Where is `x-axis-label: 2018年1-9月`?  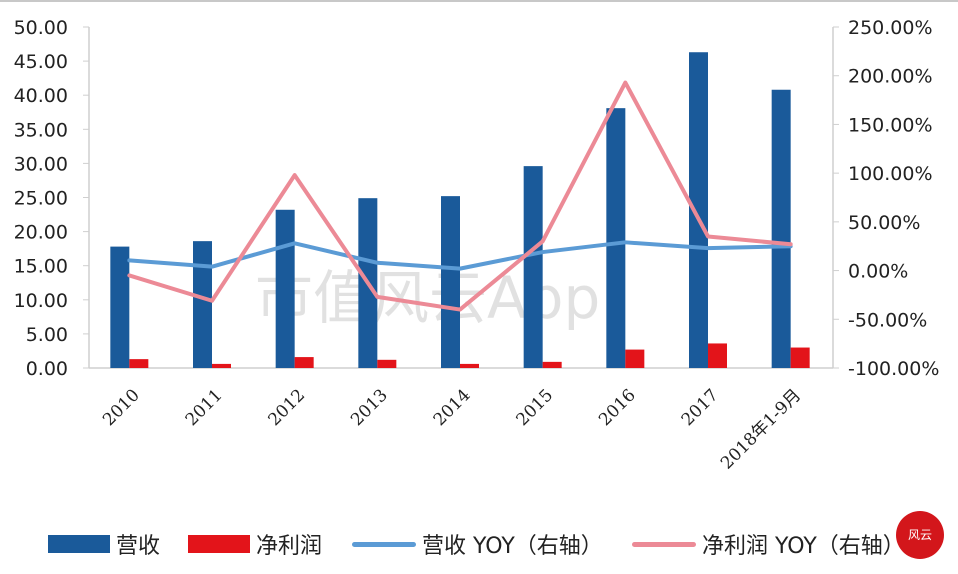 x-axis-label: 2018年1-9月 is located at coordinates (761, 429).